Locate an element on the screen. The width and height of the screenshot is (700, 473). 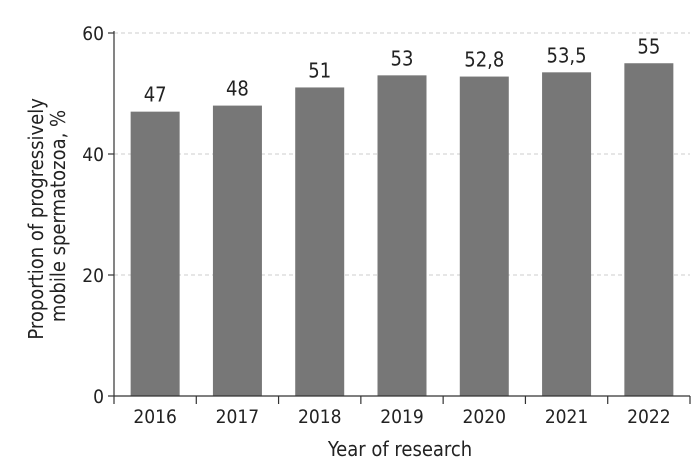
y-axis-title-line-2: mobile spermatozoa, % is located at coordinates (58, 216).